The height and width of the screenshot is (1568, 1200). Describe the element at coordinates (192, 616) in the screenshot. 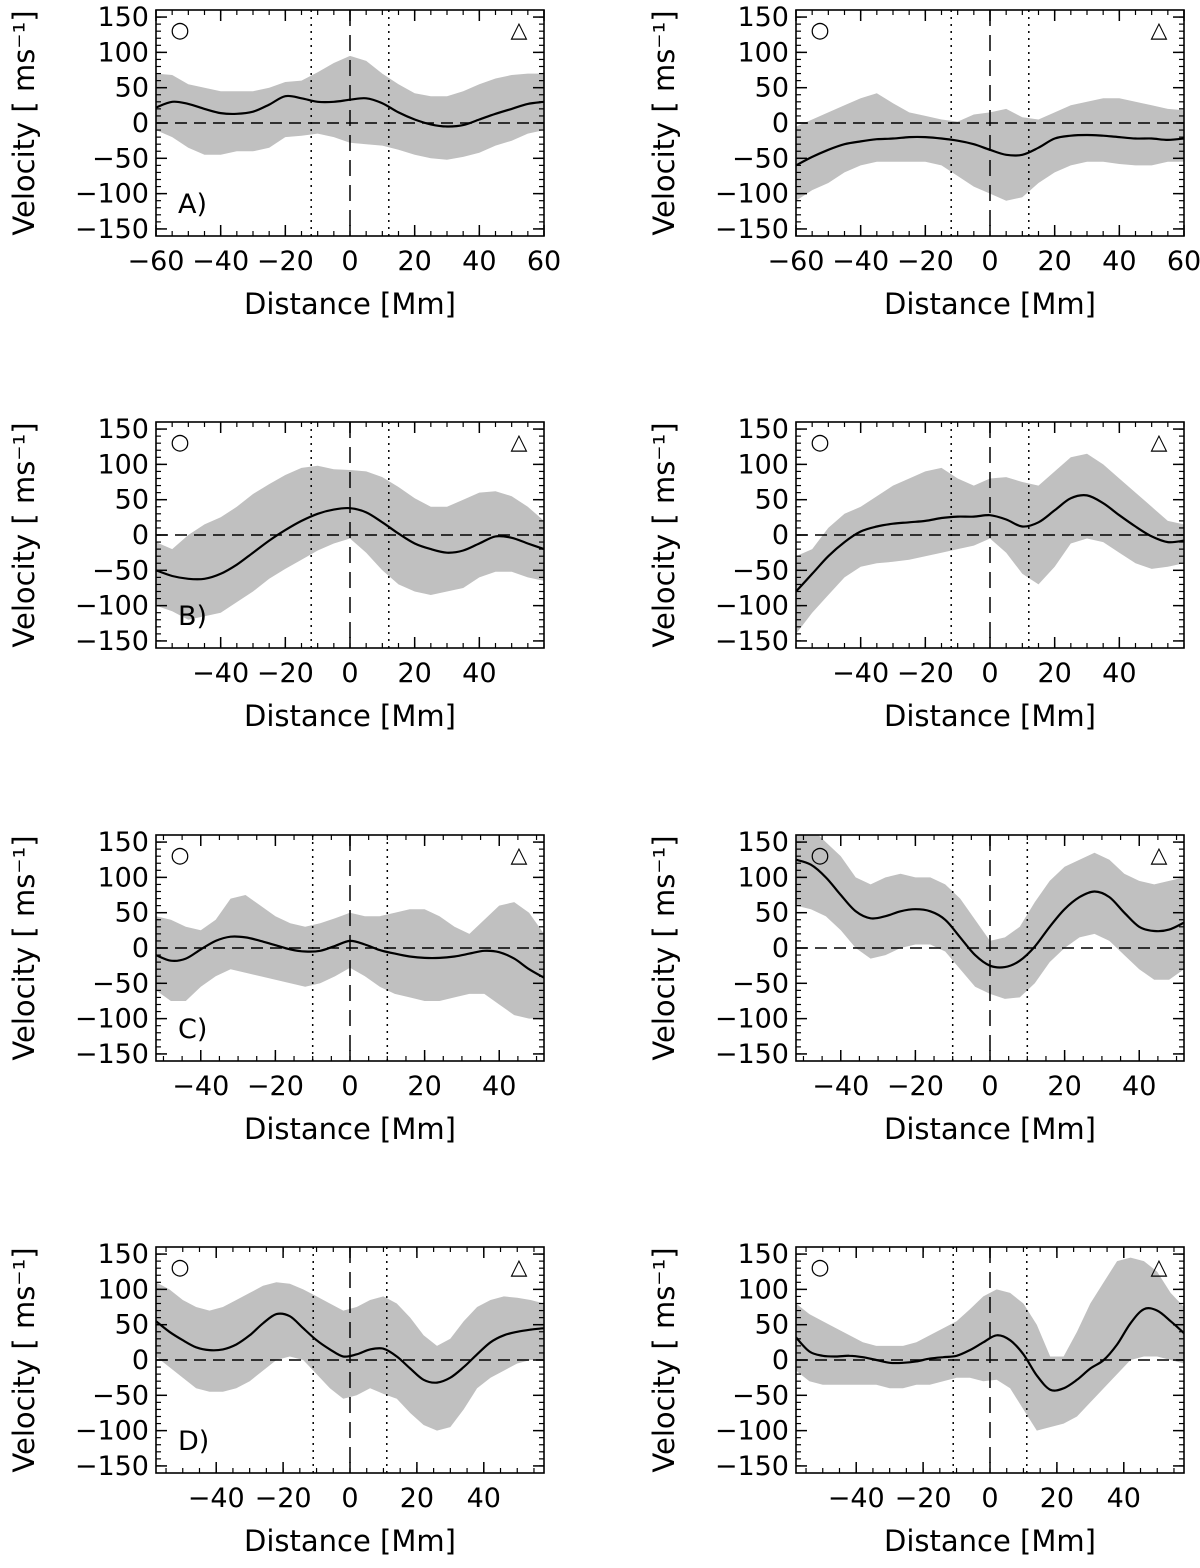

I see `panel-label: B)` at that location.